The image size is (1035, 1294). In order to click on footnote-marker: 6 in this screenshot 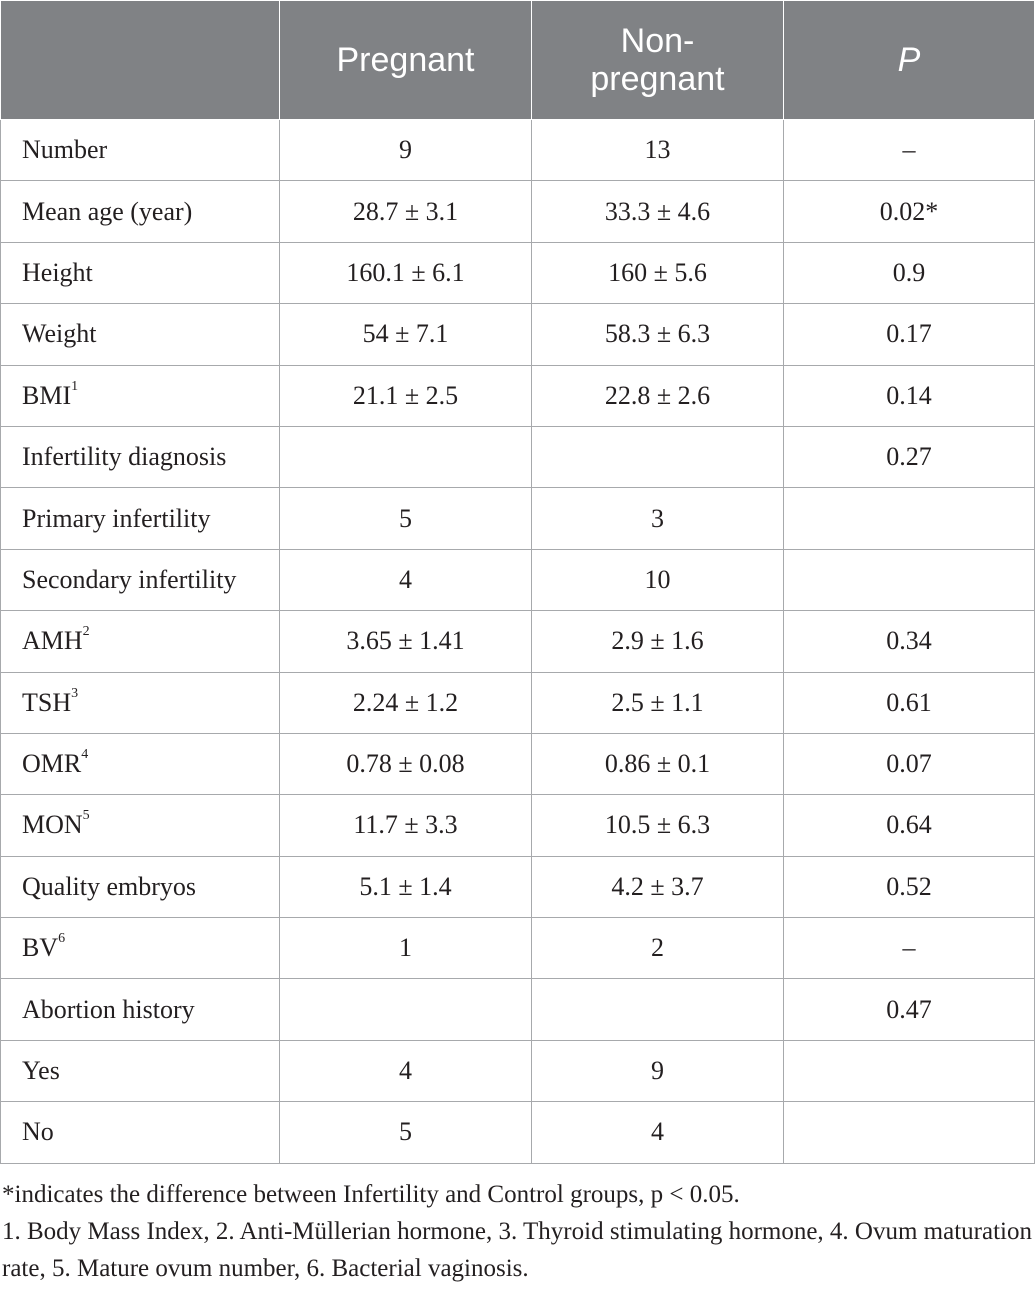, I will do `click(62, 939)`.